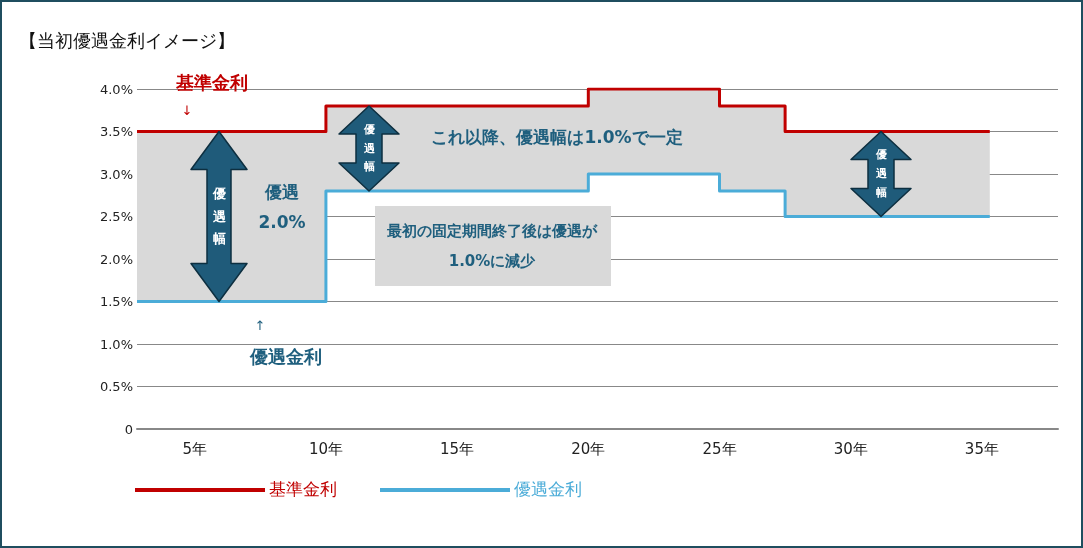  I want to click on chart-title: 【当初優遇金利イメージ】, so click(127, 40).